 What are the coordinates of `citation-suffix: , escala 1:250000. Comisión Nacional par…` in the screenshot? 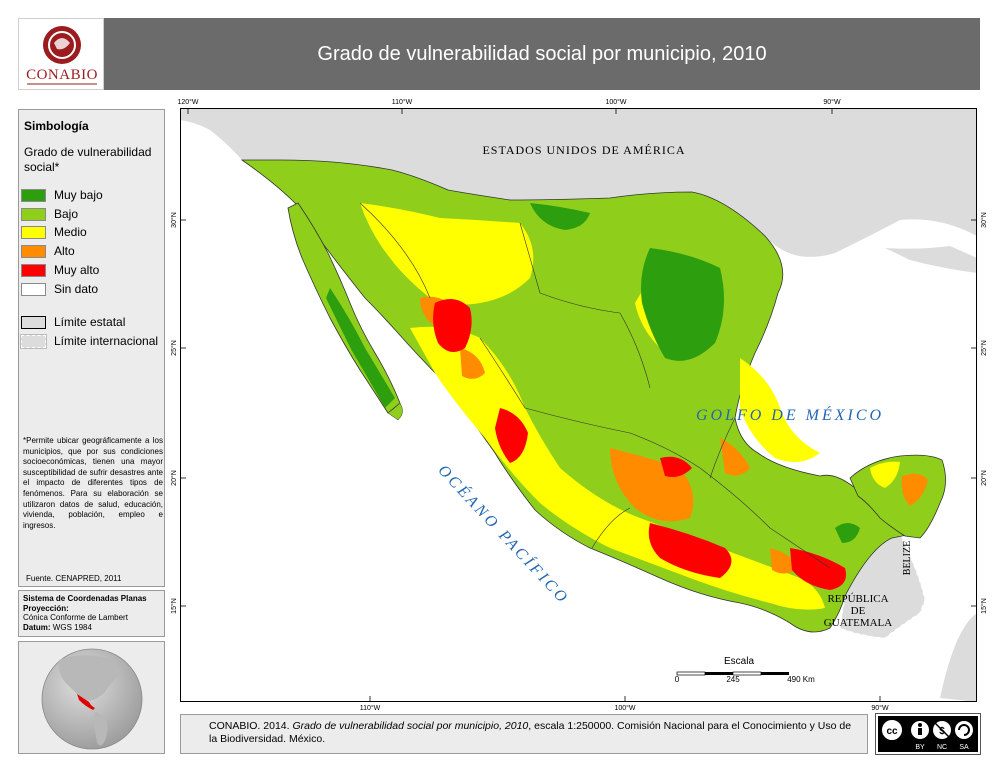 It's located at (530, 732).